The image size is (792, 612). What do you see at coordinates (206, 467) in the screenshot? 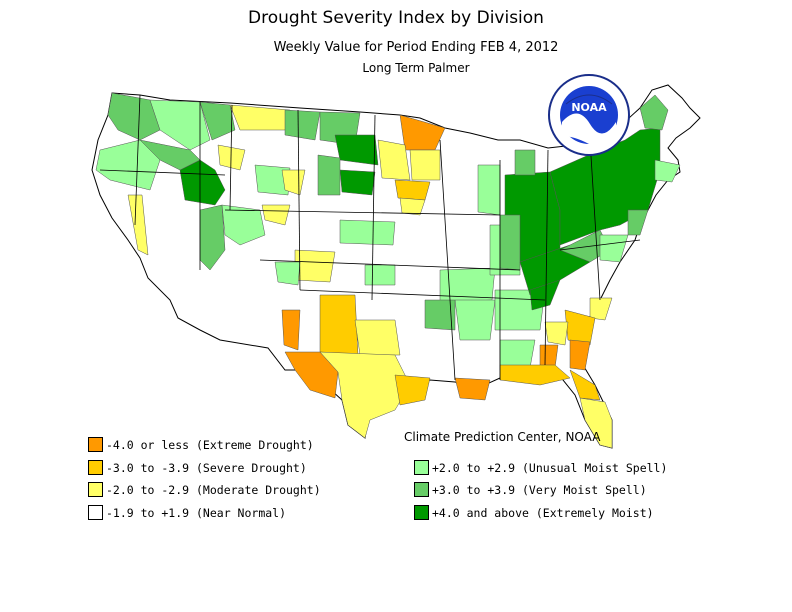
I see `legend-label: -3.0 to -3.9 (Severe Drought)` at bounding box center [206, 467].